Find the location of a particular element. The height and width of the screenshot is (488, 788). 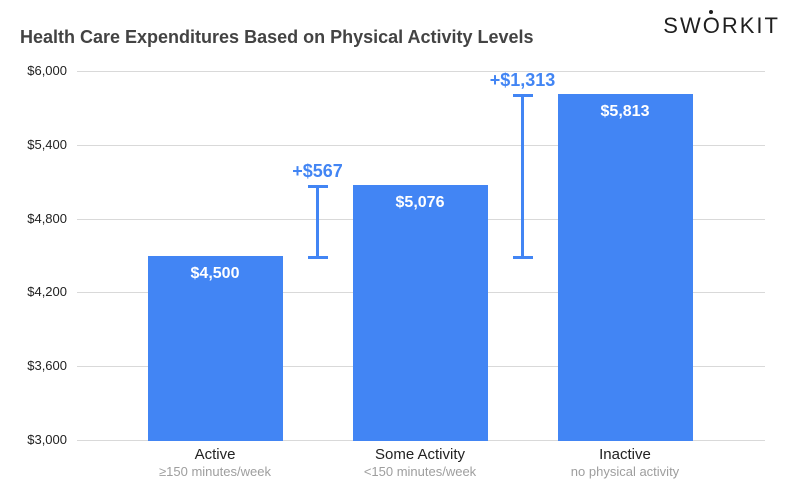

category-sublabel: <150 minutes/week is located at coordinates (420, 471).